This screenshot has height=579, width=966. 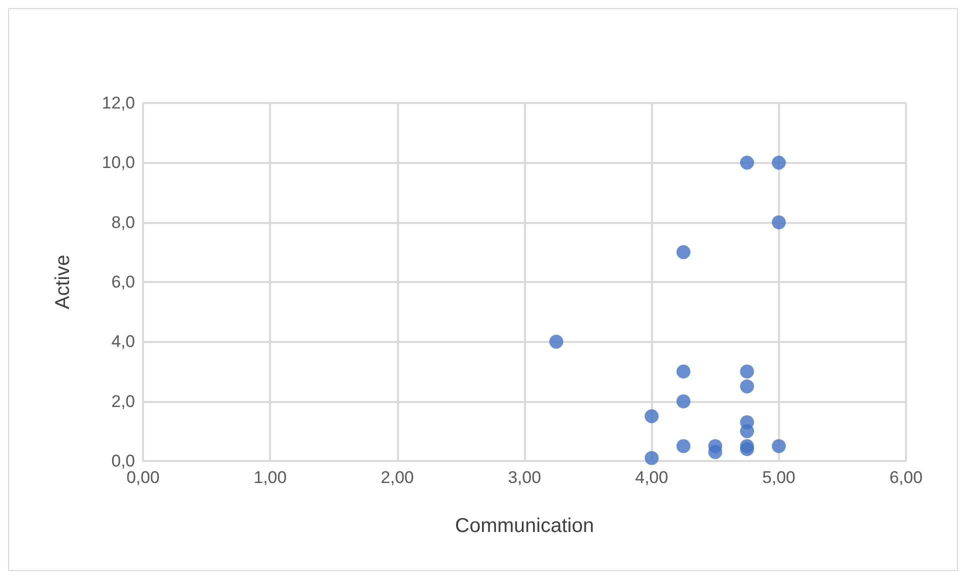 I want to click on y-tick-label: 2,0, so click(x=123, y=401).